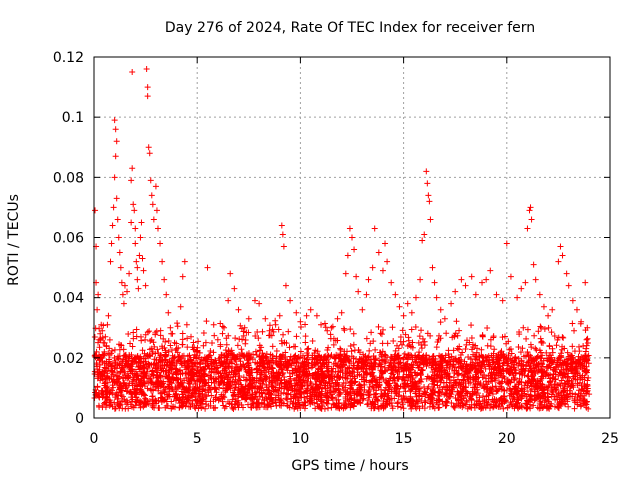 The width and height of the screenshot is (640, 480). What do you see at coordinates (300, 439) in the screenshot?
I see `x-tick-label: 10` at bounding box center [300, 439].